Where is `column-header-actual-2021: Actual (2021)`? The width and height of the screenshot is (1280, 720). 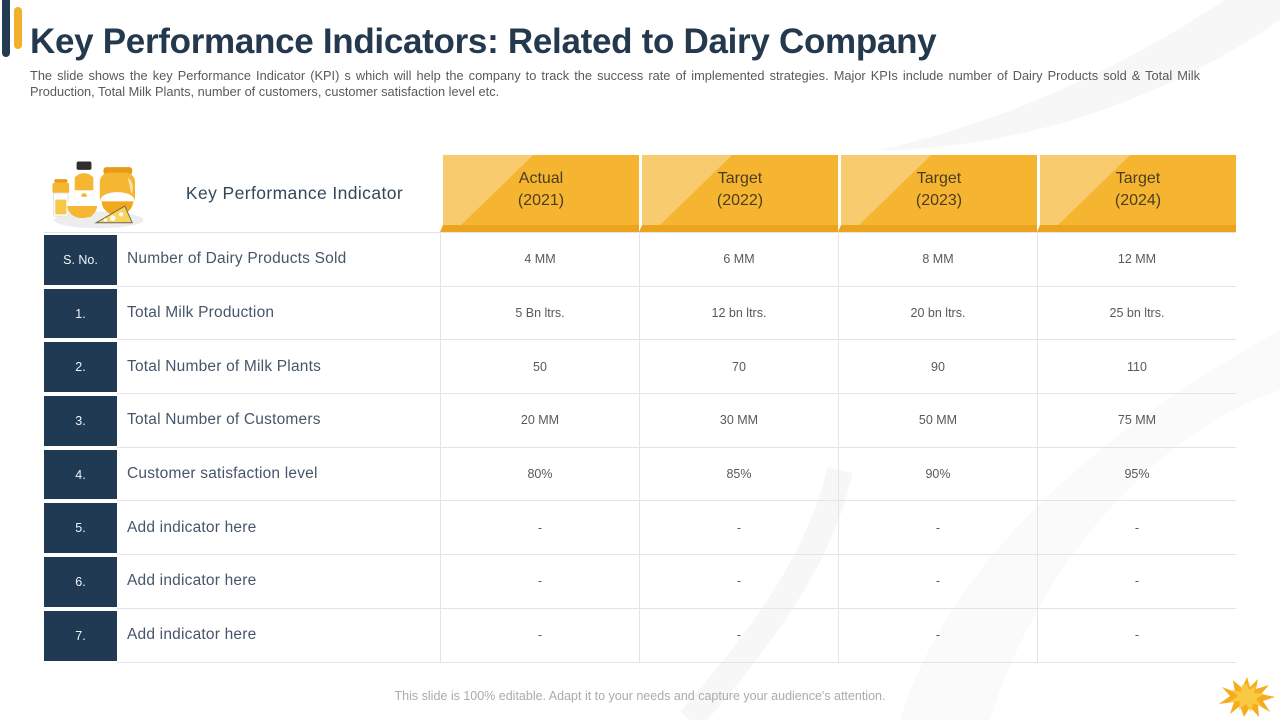 column-header-actual-2021: Actual (2021) is located at coordinates (539, 193).